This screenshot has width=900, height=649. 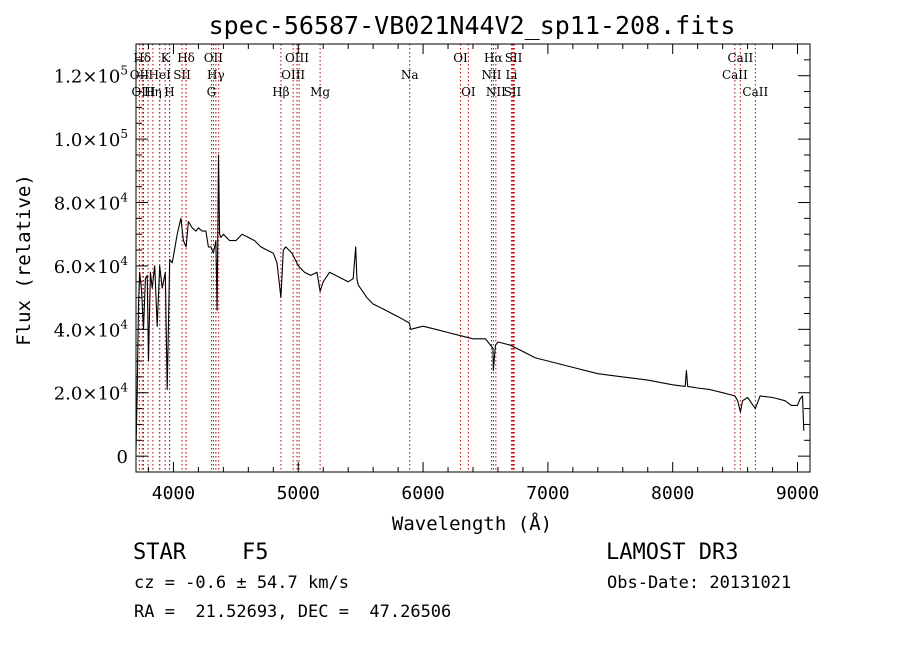 I want to click on chart-title: spec-56587-VB021N44V2_sp11-208.fits, so click(x=472, y=25).